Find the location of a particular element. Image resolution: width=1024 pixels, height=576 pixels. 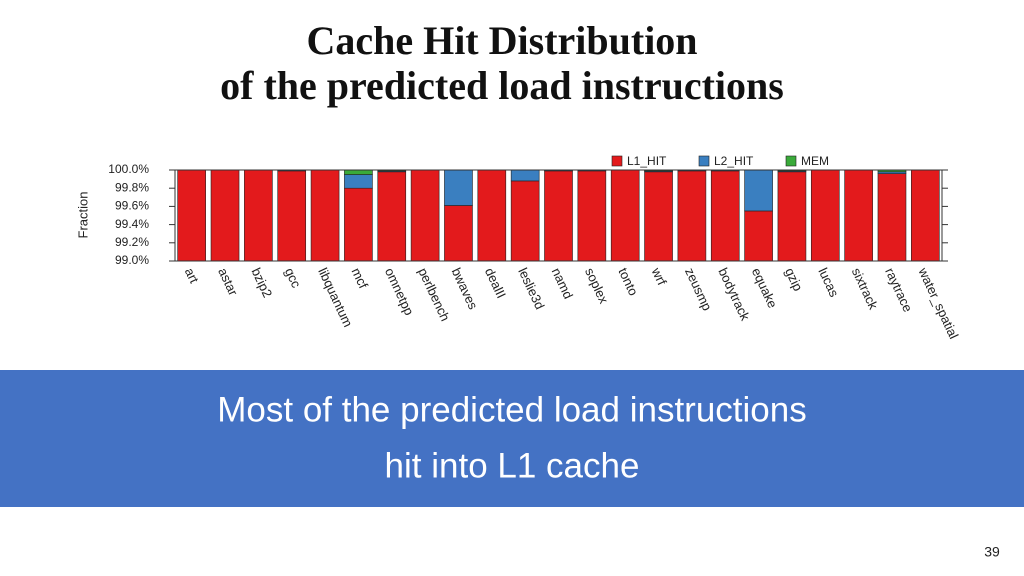

page-number: 39 is located at coordinates (992, 552).